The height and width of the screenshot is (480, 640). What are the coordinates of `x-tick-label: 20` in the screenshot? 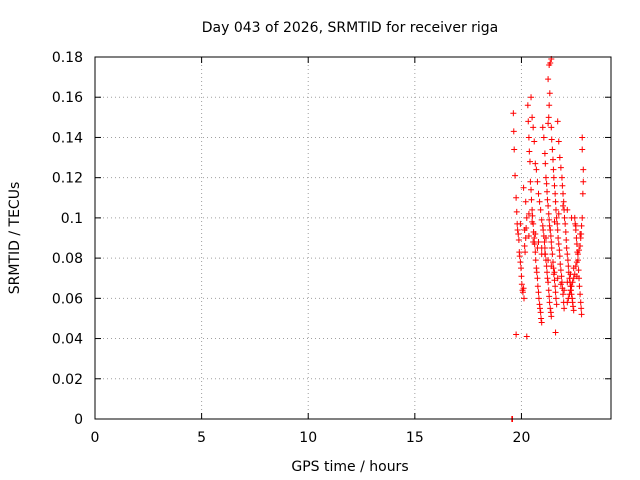 It's located at (522, 438).